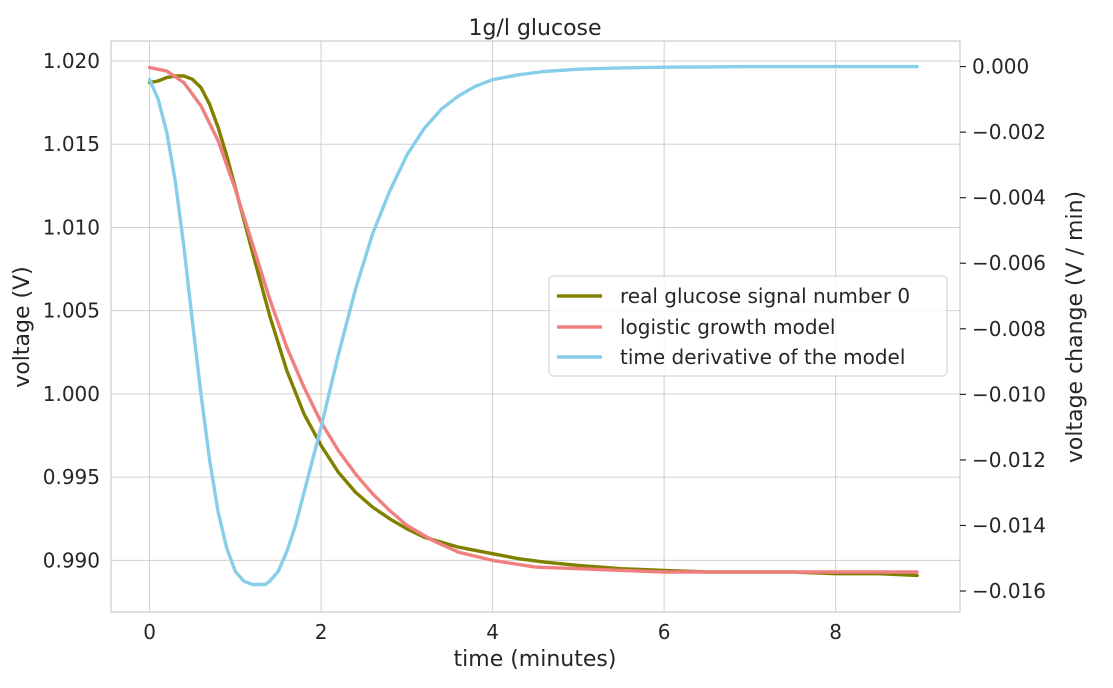 The height and width of the screenshot is (688, 1113). Describe the element at coordinates (71, 227) in the screenshot. I see `y-left-tick-label: 1.010` at that location.